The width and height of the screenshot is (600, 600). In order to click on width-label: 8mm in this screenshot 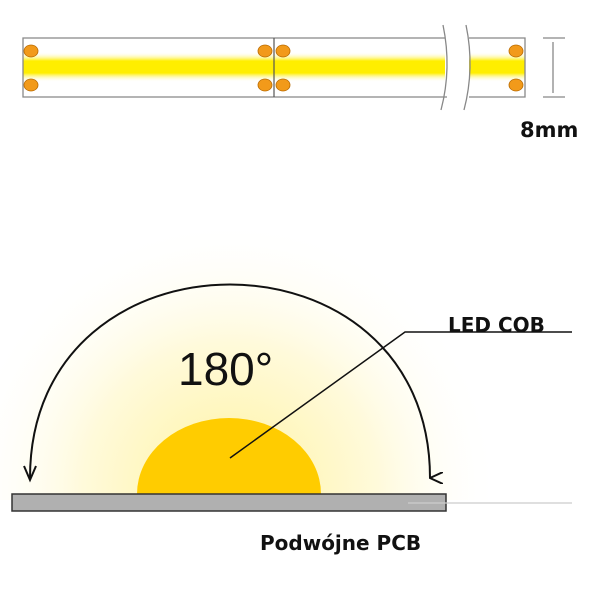, I will do `click(549, 130)`.